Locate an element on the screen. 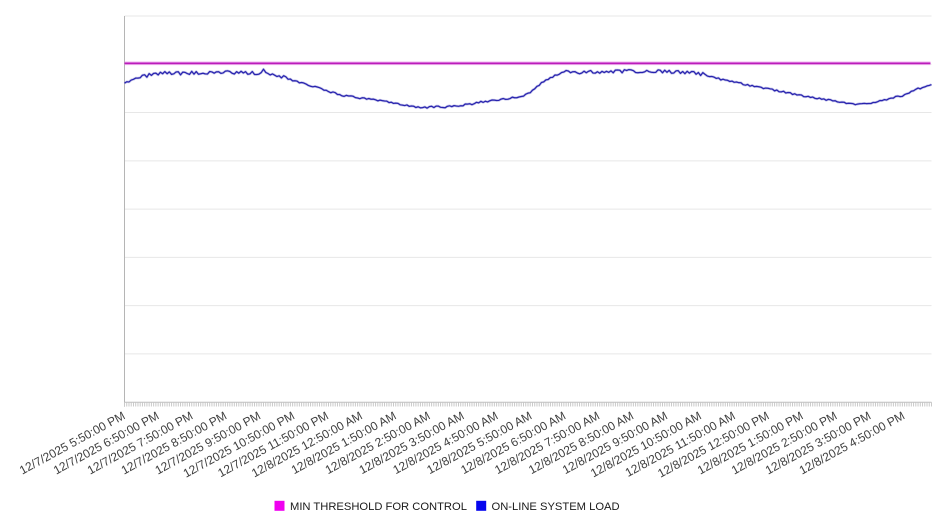 This screenshot has width=946, height=526. svg-text: MIN THRESHOLD FOR CONTROL is located at coordinates (378, 507).